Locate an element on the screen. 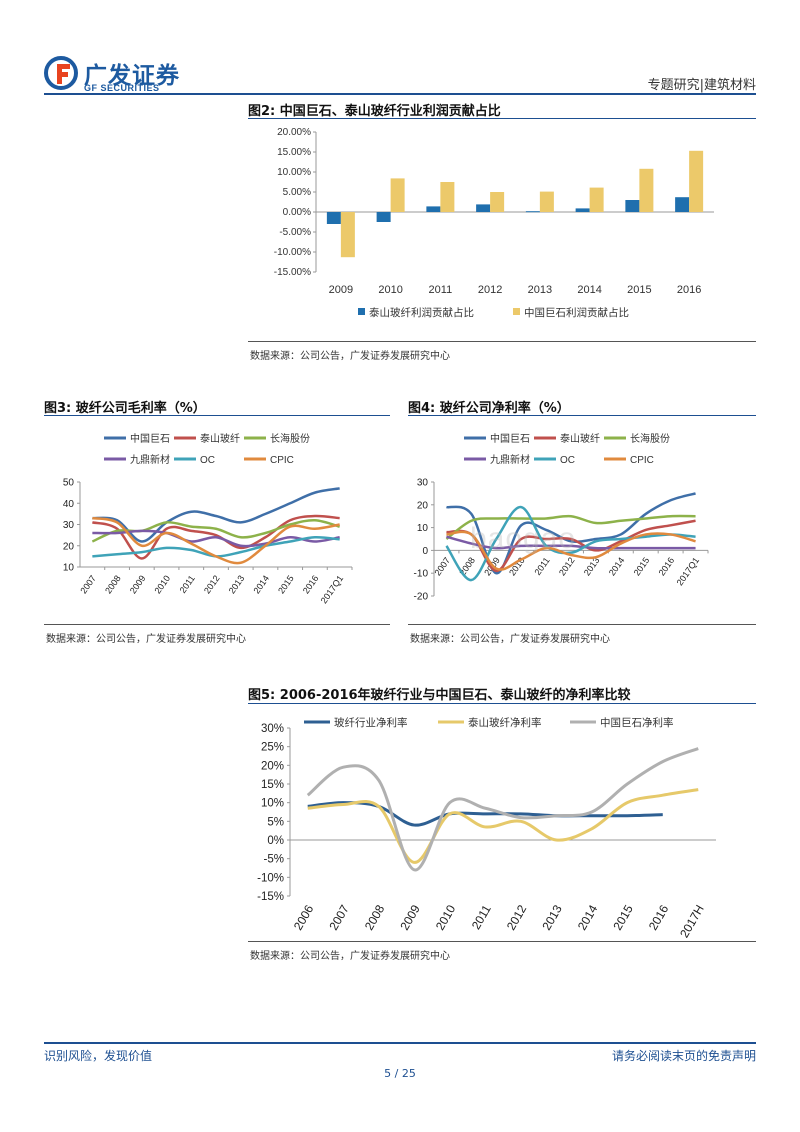 The width and height of the screenshot is (800, 1132). fig2-y-tick-label: 0.00% is located at coordinates (297, 212).